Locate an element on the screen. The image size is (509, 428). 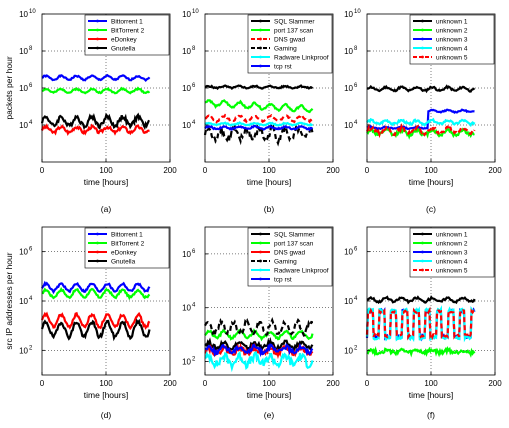
subplot-caption: (e) is located at coordinates (269, 415).